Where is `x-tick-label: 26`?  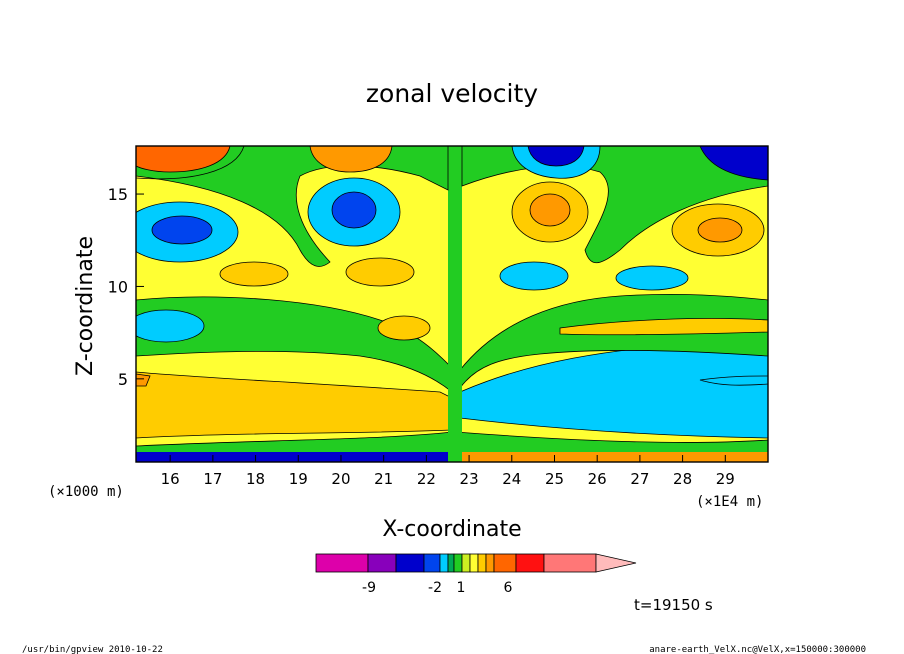 x-tick-label: 26 is located at coordinates (597, 479).